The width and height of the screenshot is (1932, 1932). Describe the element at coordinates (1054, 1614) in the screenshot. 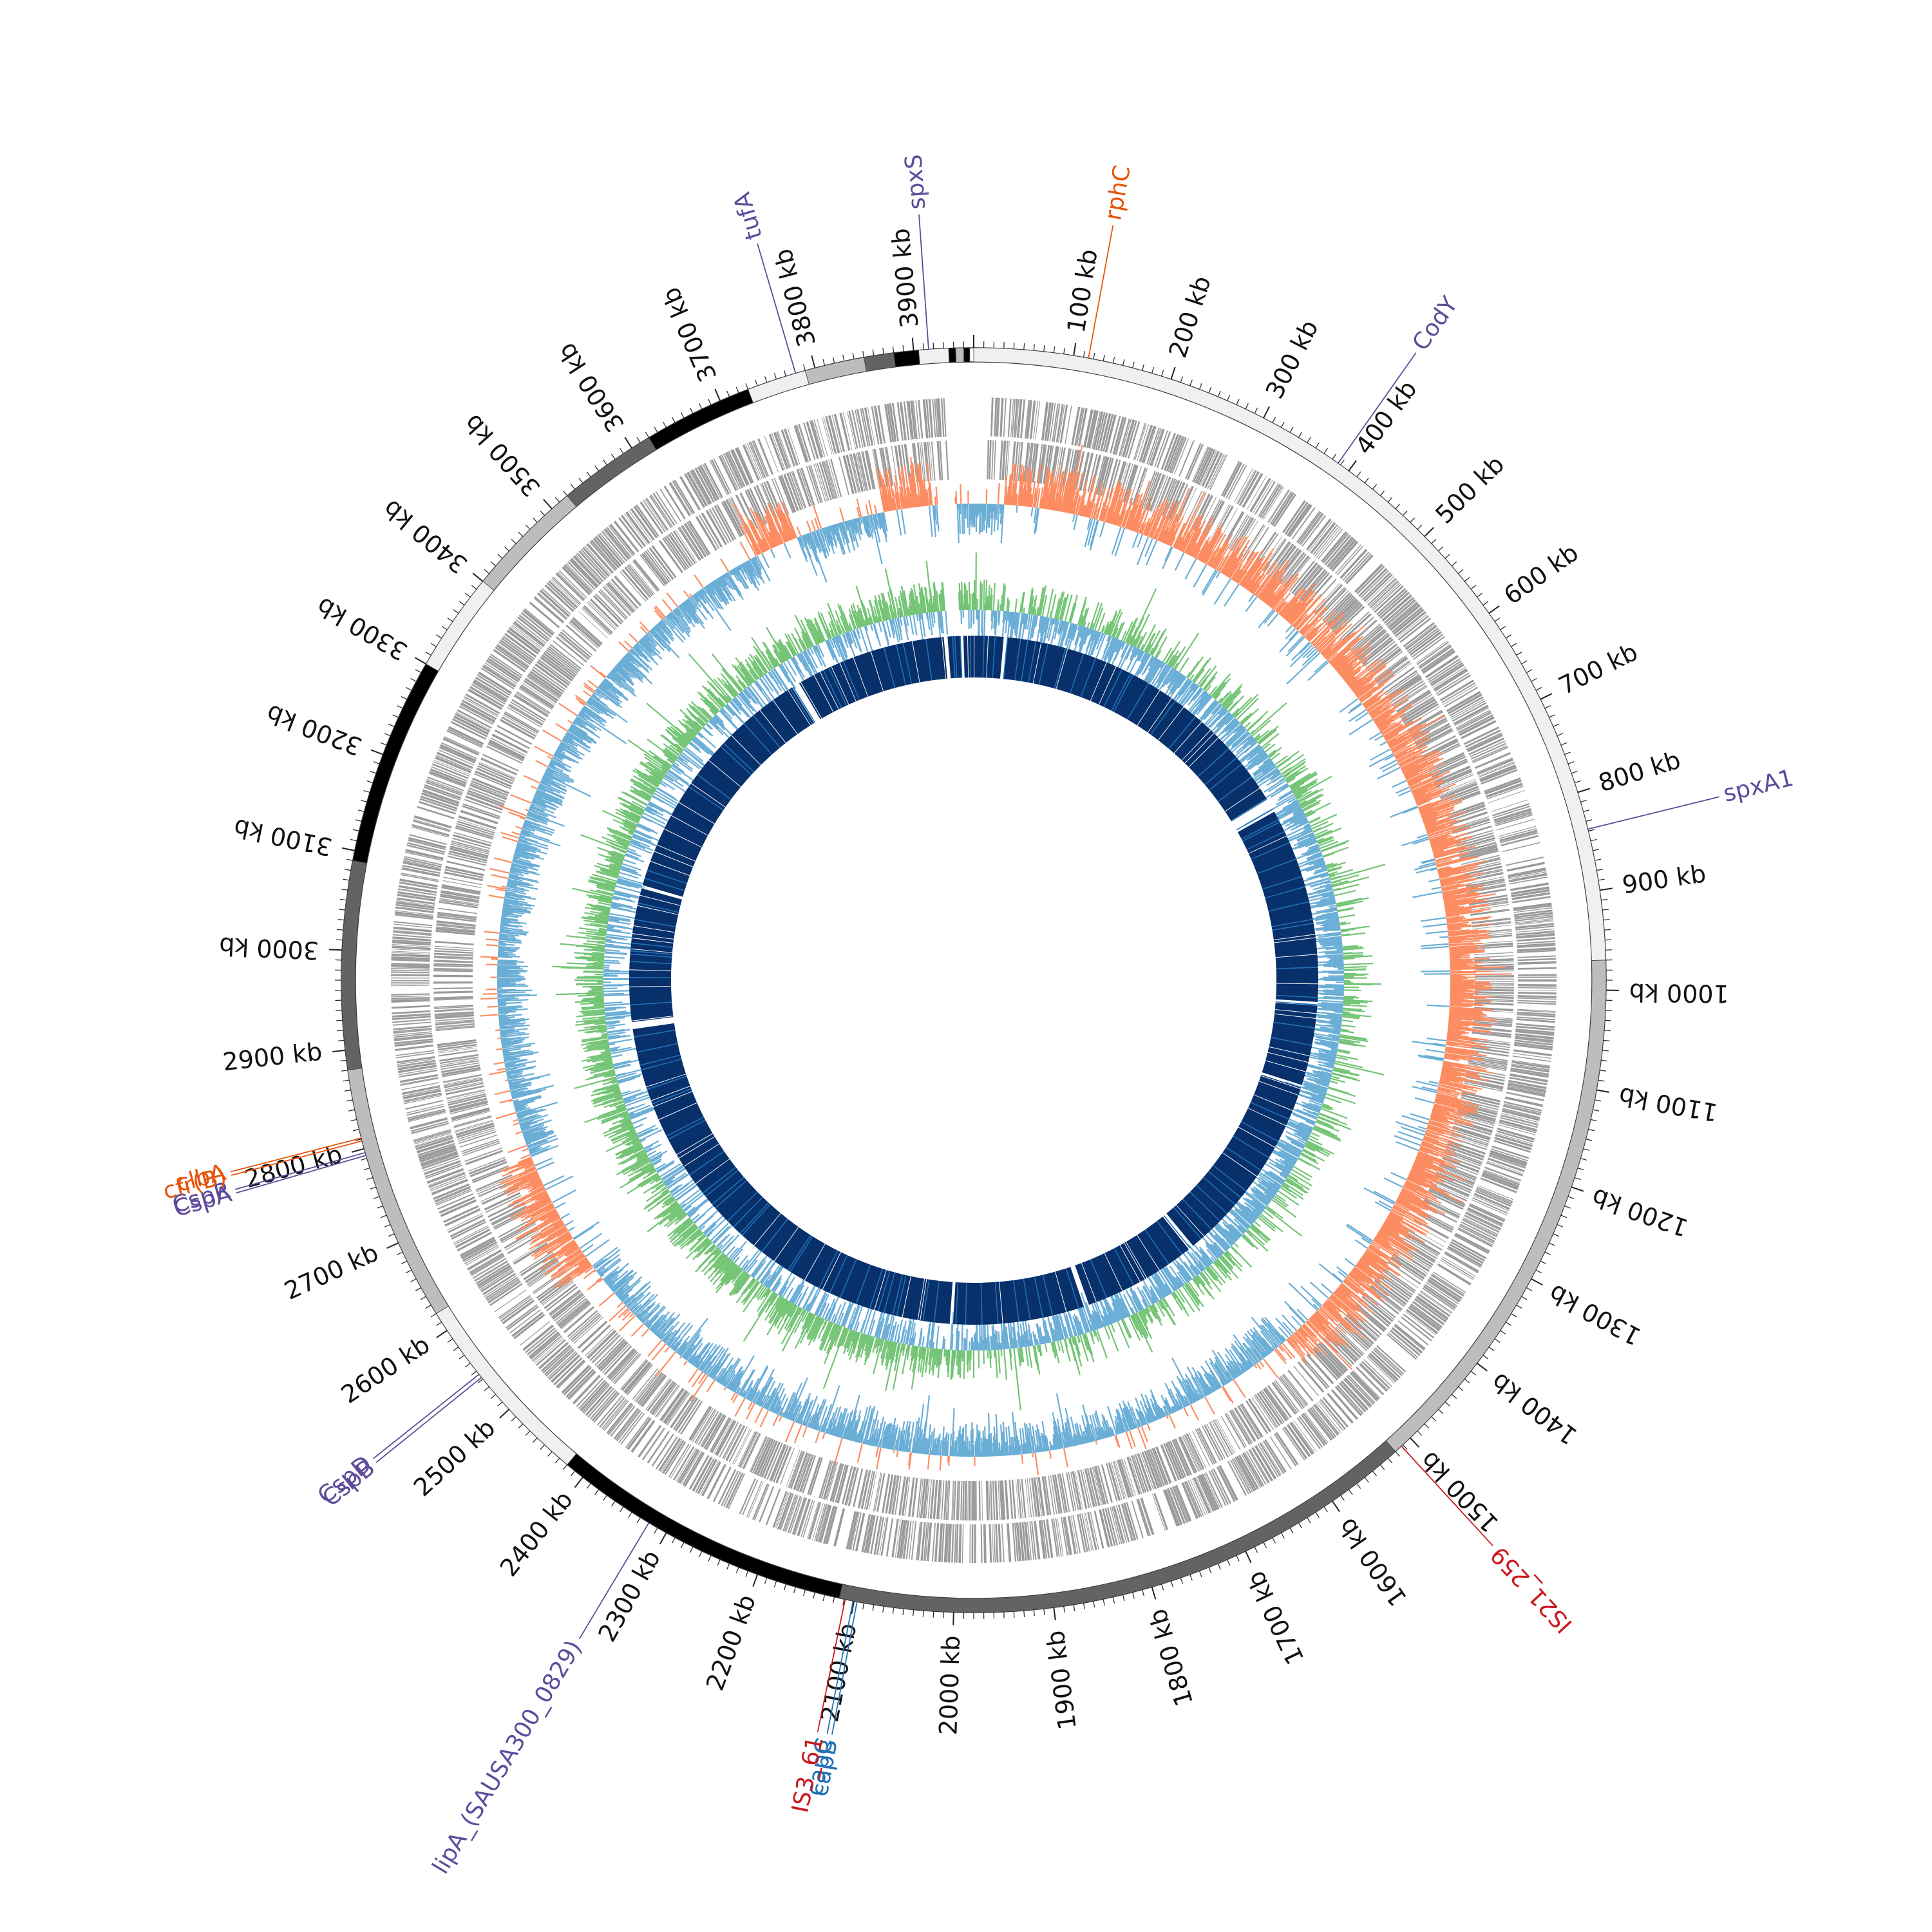

I see `major-tick` at that location.